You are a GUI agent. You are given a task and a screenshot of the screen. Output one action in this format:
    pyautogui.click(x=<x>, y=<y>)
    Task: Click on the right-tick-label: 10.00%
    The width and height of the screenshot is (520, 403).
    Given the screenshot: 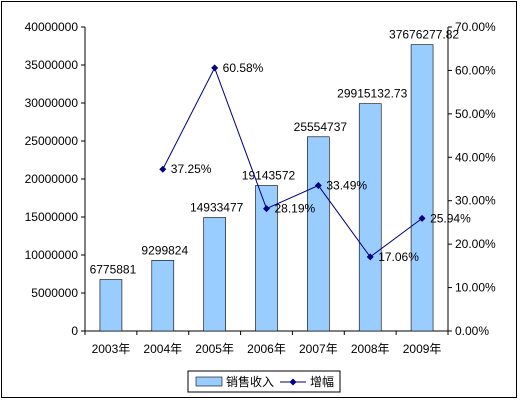 What is the action you would take?
    pyautogui.click(x=475, y=288)
    